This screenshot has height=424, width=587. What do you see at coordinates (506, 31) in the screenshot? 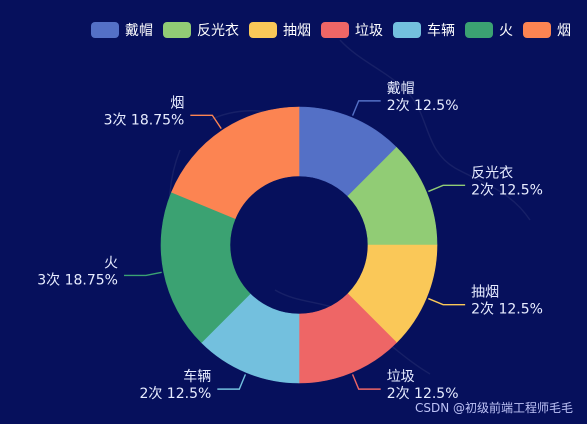
I see `legend-label: 火` at bounding box center [506, 31].